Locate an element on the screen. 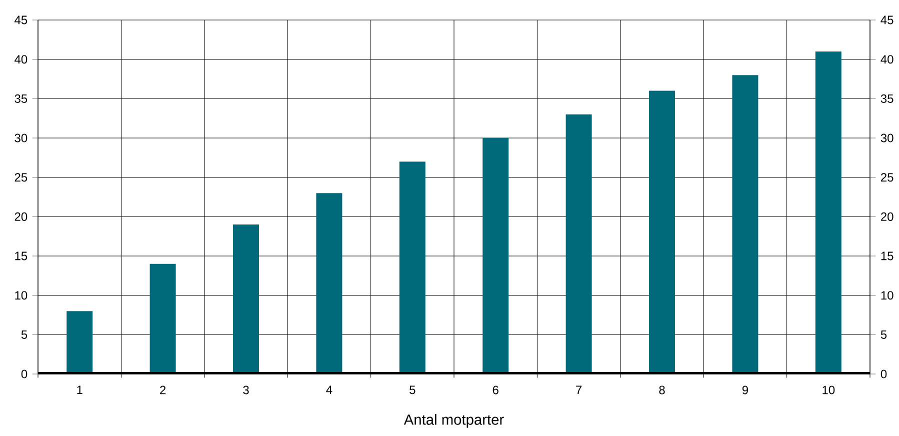 Image resolution: width=899 pixels, height=436 pixels. x-tick-label: 9 is located at coordinates (745, 390).